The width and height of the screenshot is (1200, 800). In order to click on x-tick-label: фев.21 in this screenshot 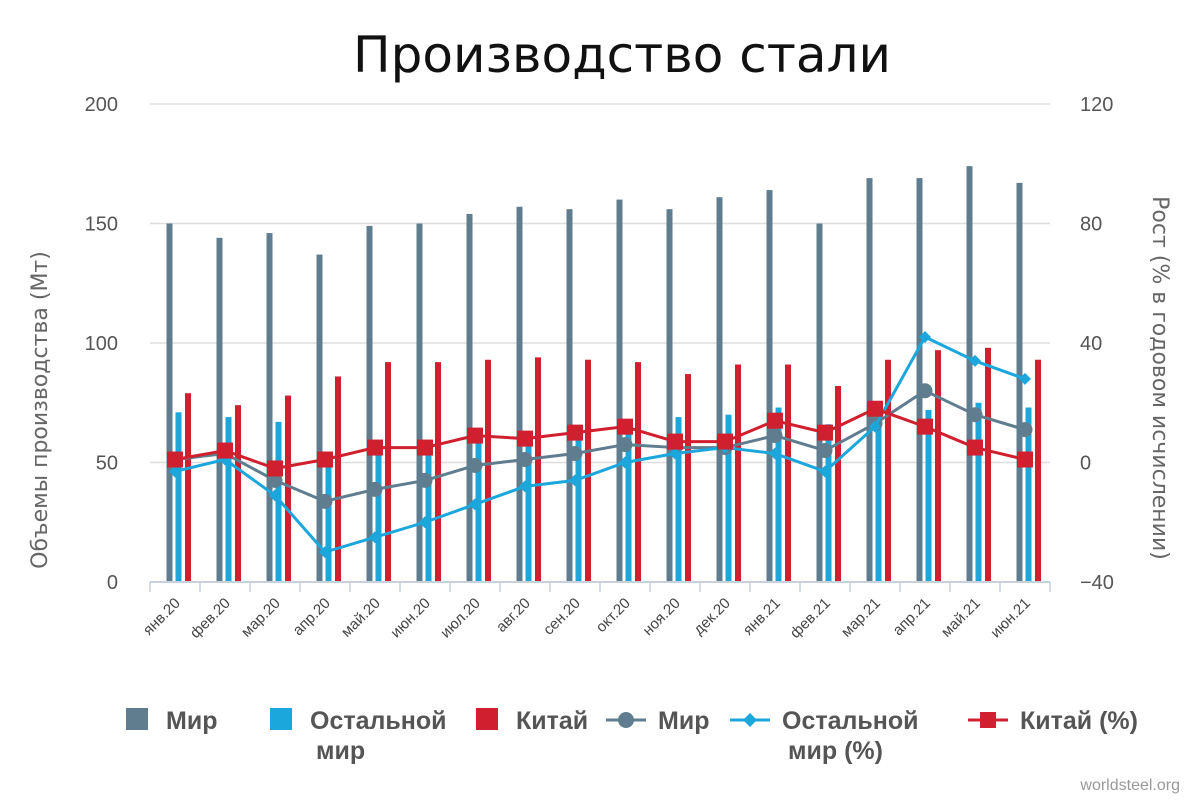, I will do `click(810, 618)`.